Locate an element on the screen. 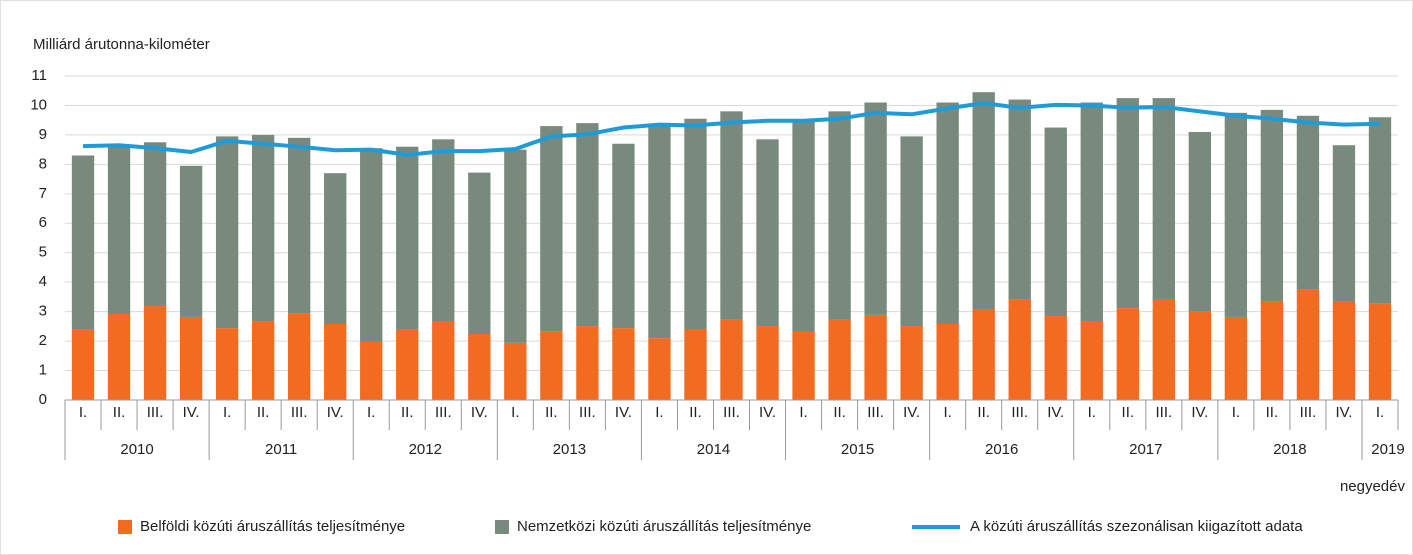 Image resolution: width=1413 pixels, height=555 pixels. y-tick-label: 8 is located at coordinates (43, 163).